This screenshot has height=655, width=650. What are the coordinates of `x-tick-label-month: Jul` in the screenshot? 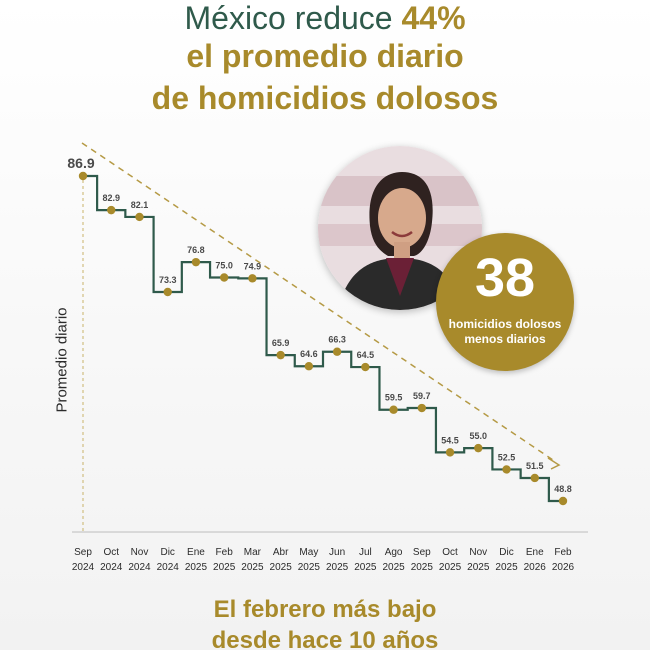 It's located at (365, 552).